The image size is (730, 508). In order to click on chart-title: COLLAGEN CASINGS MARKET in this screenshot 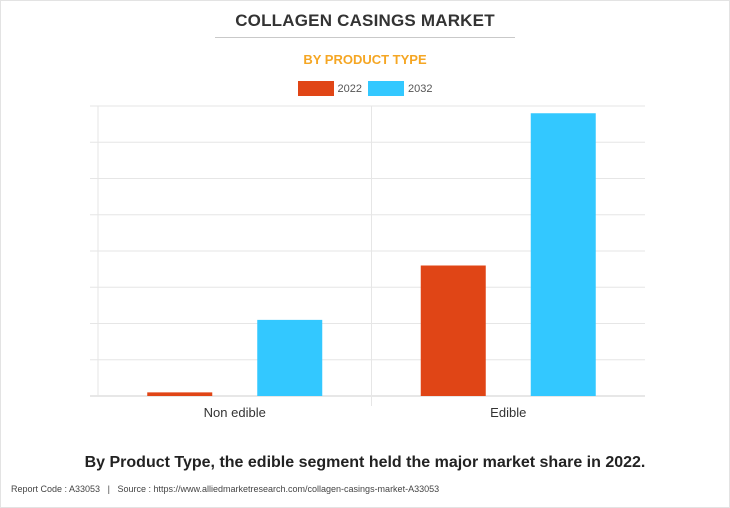, I will do `click(365, 20)`.